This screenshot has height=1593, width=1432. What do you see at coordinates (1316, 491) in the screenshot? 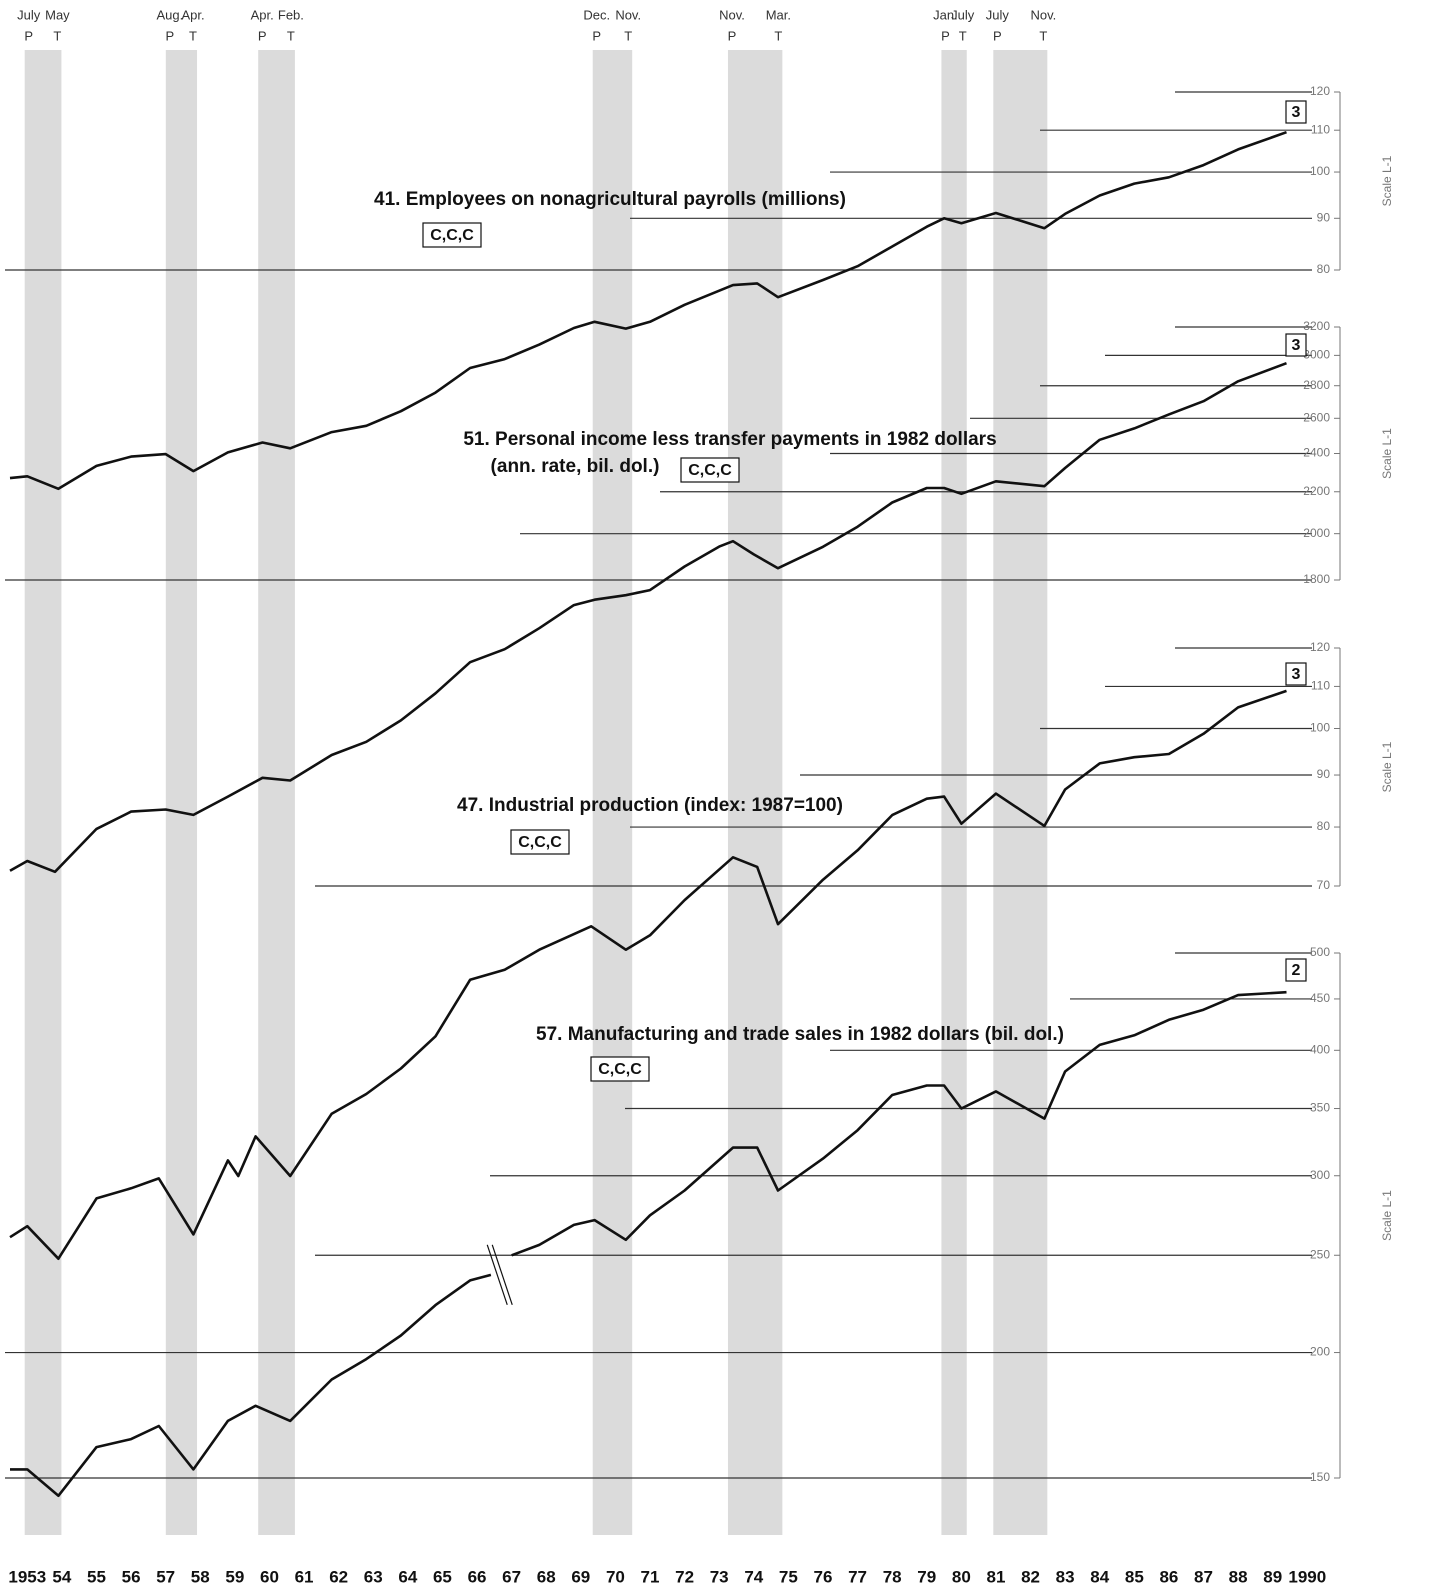
I see `y-tick-label: 2200` at bounding box center [1316, 491].